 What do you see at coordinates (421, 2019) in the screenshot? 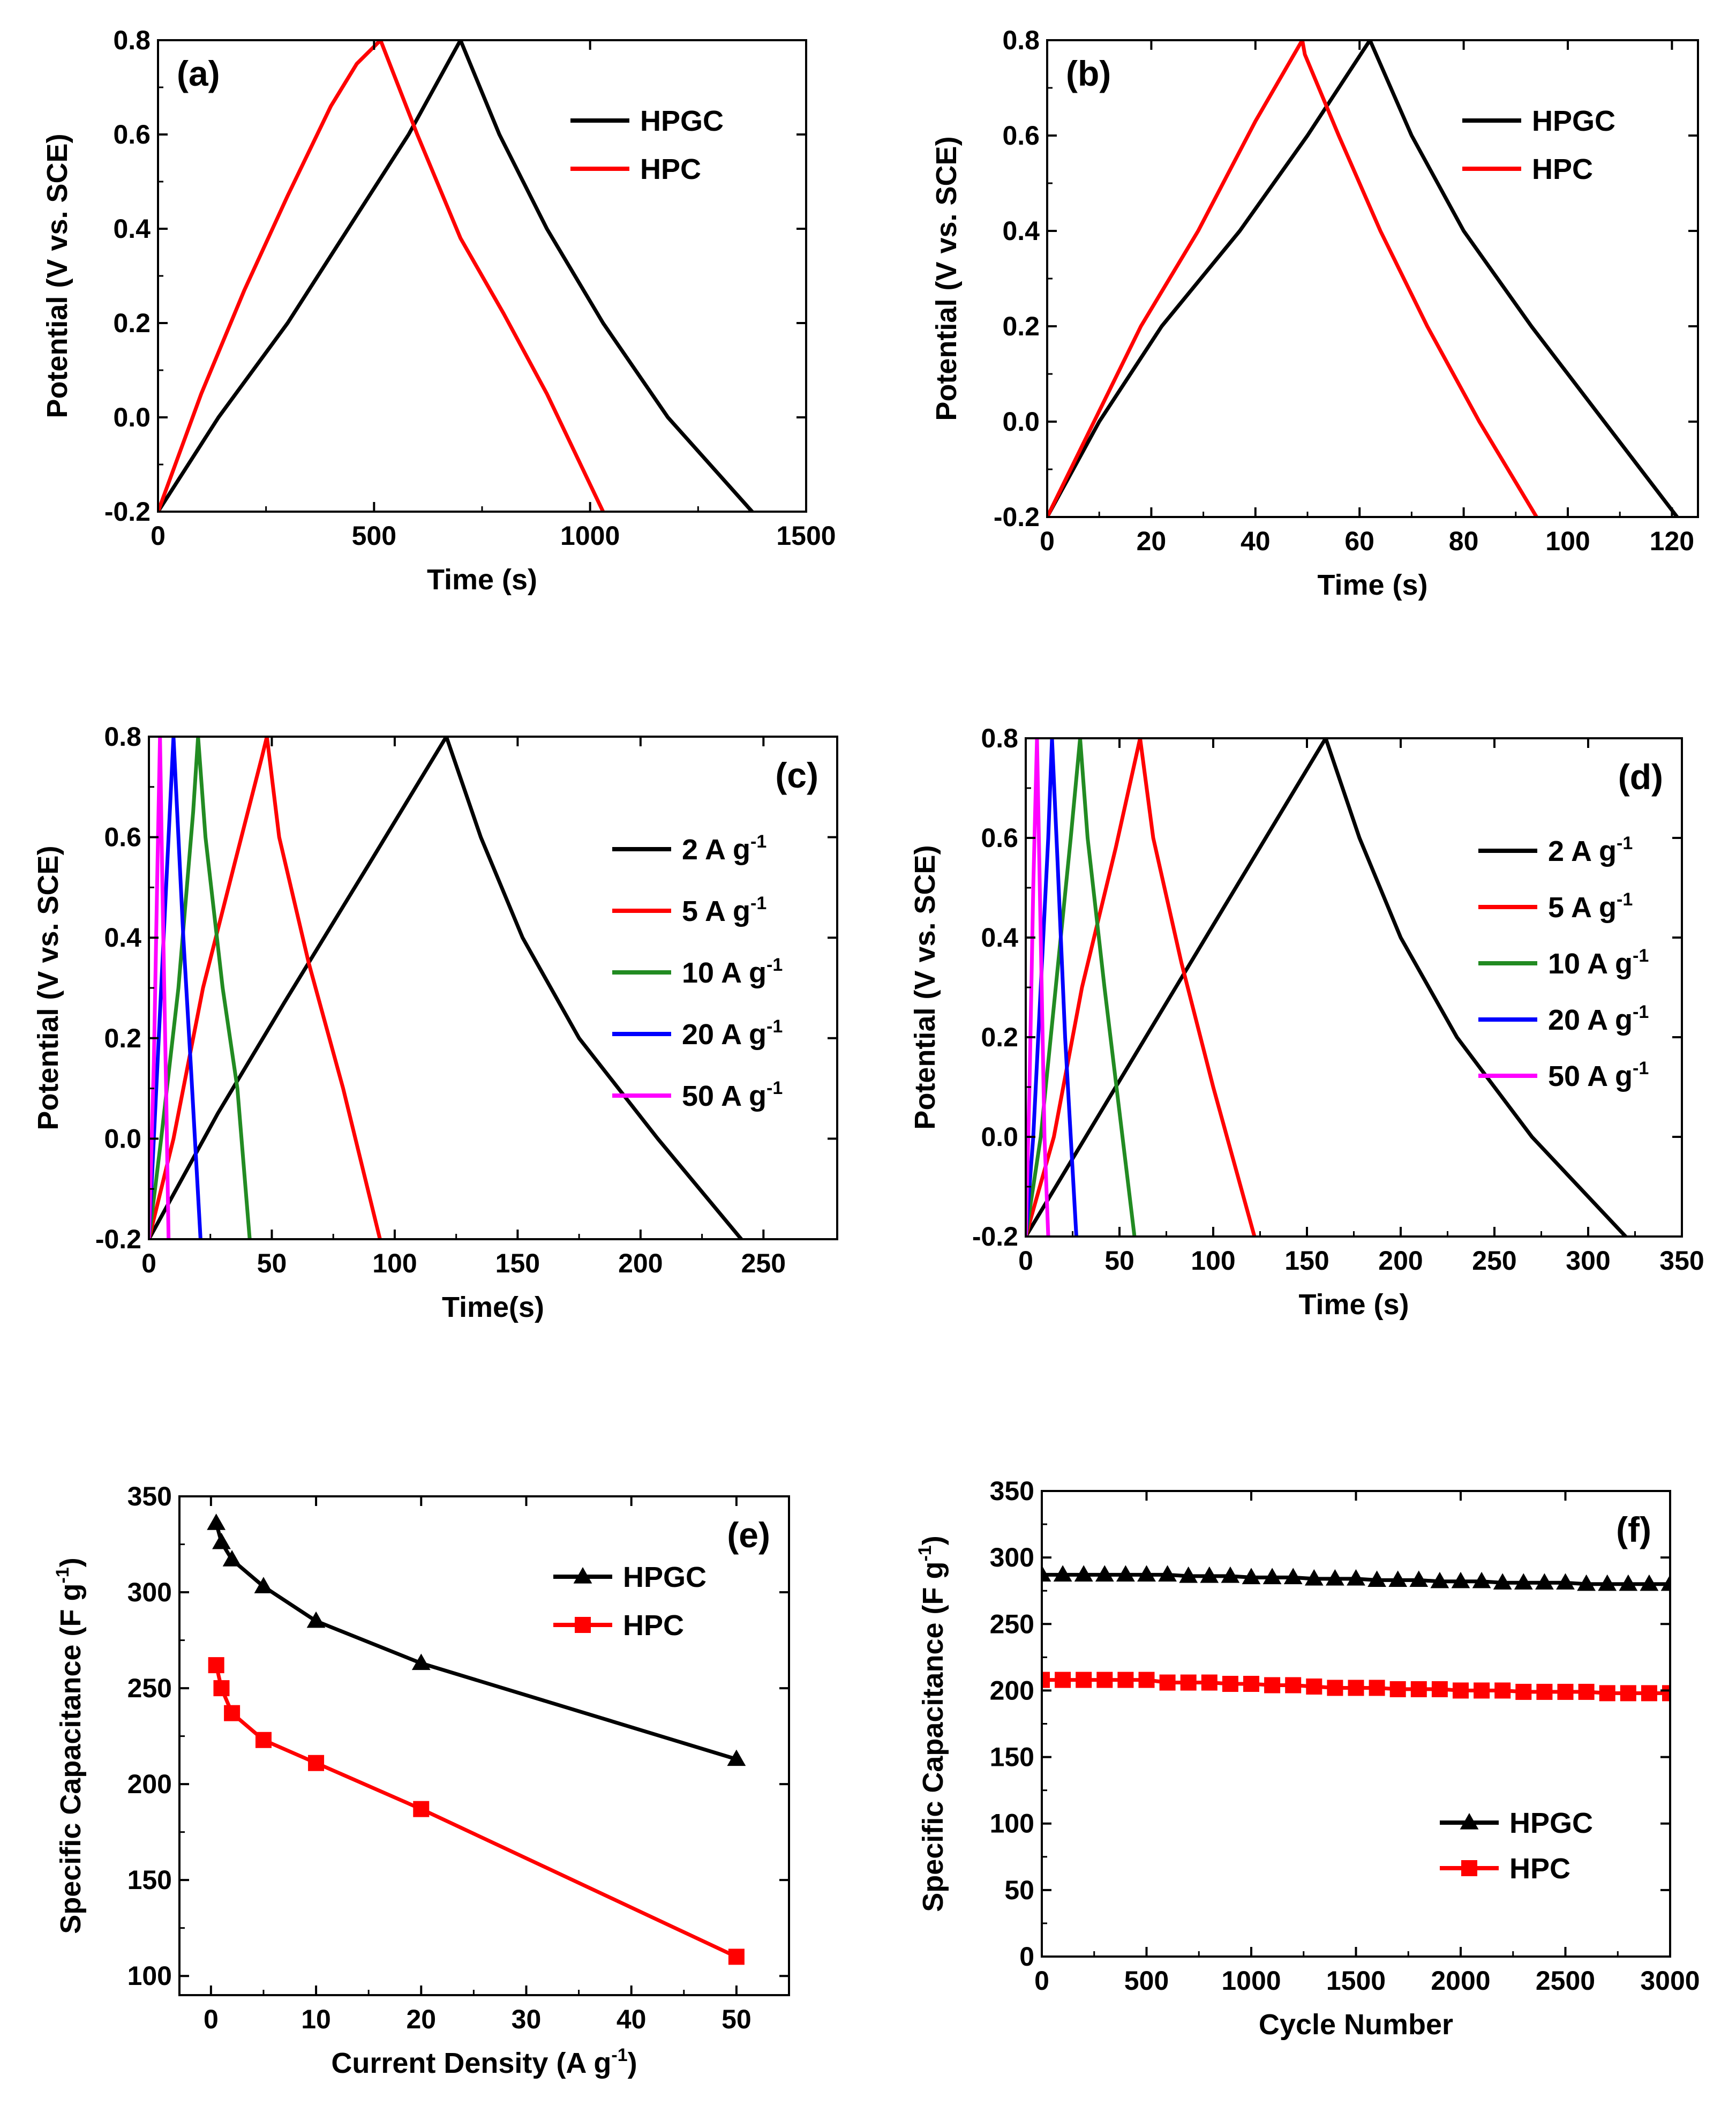
I see `x-tick-label-e-2: 20` at bounding box center [421, 2019].